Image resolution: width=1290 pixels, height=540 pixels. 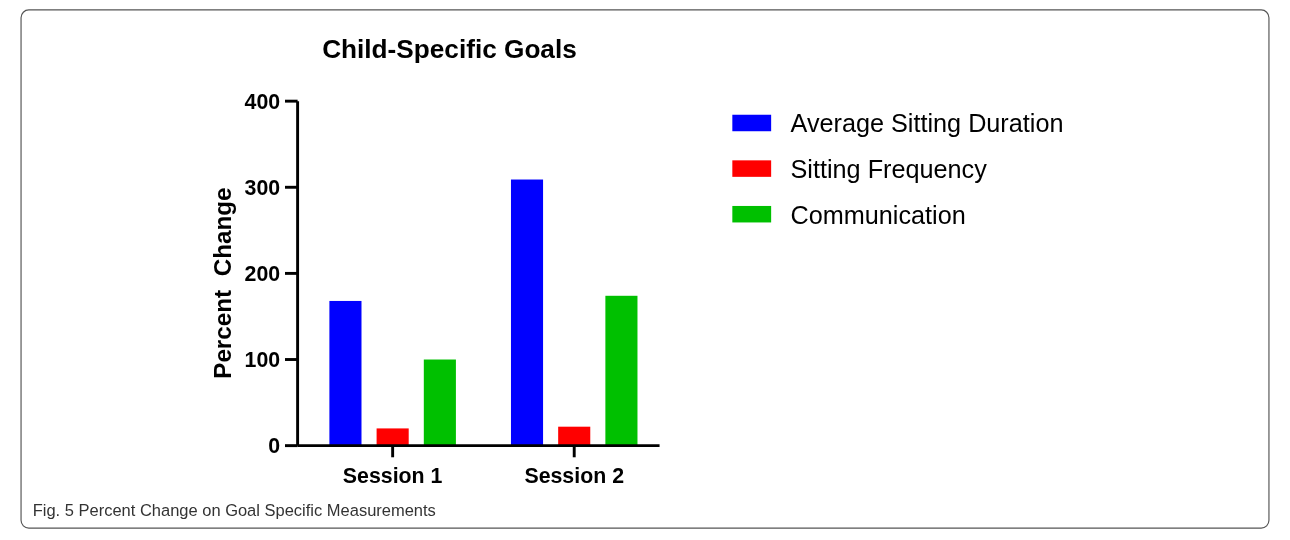 I want to click on x-tick-label: Session 1, so click(x=392, y=475).